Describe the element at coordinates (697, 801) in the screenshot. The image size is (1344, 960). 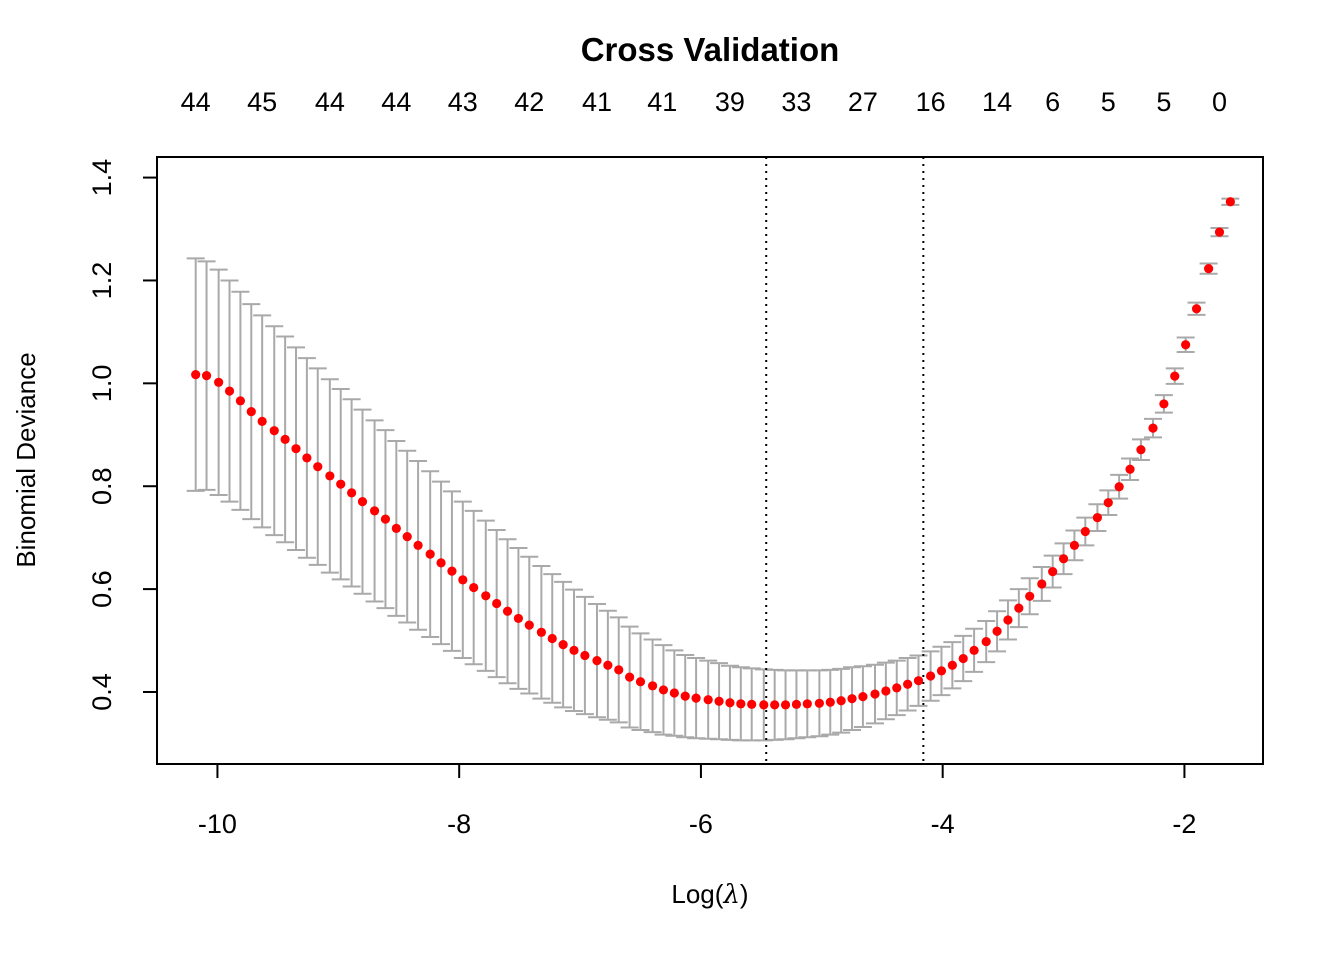
I see `x-axis: -10 -8 -6 -4 -2` at that location.